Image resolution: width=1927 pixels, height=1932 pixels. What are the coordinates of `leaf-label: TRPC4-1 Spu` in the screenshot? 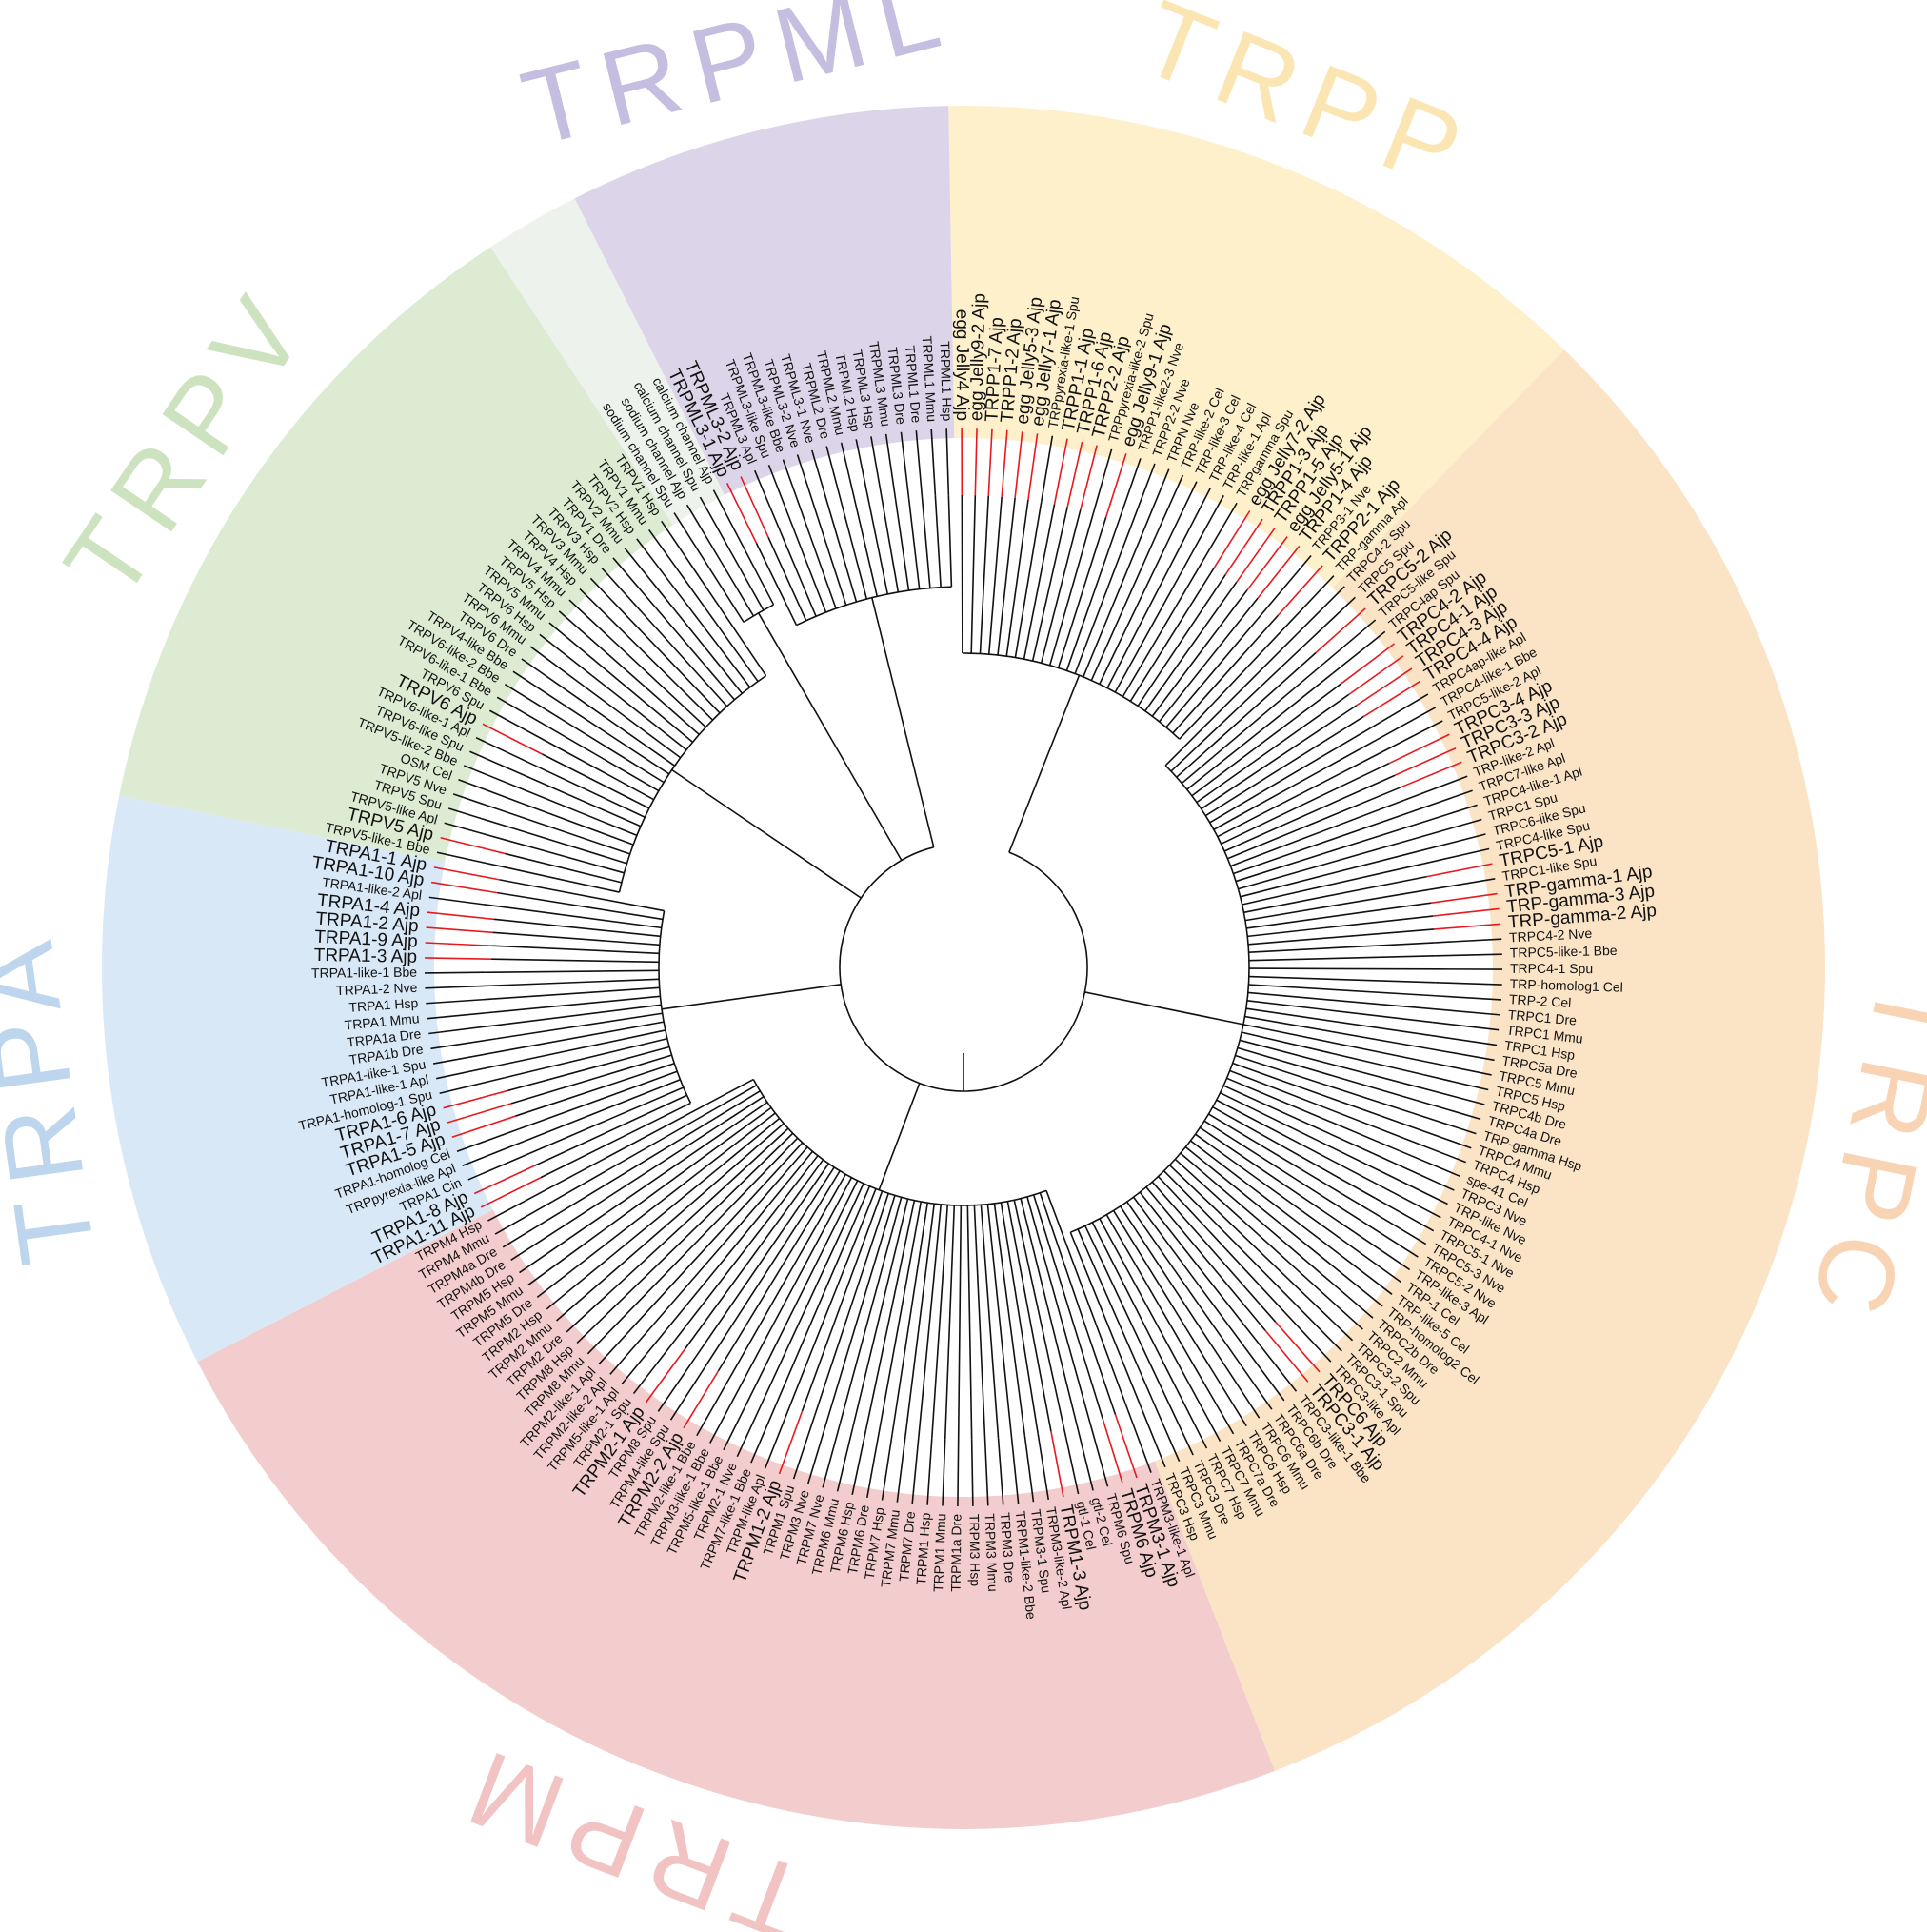 It's located at (1551, 968).